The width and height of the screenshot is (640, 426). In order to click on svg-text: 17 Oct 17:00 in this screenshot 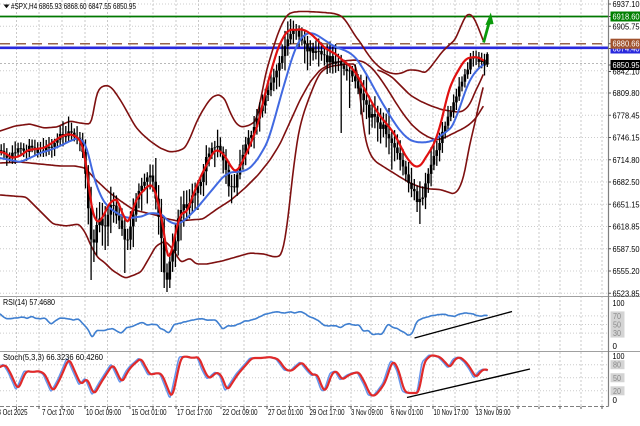, I will do `click(194, 412)`.